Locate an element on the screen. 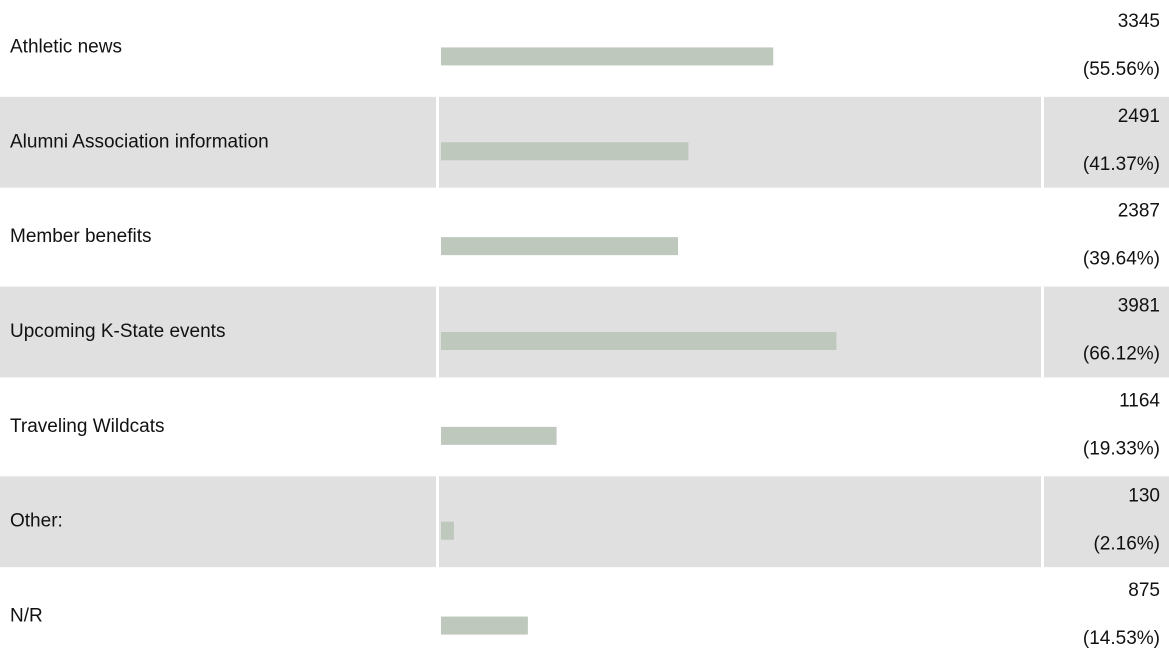 This screenshot has width=1169, height=664. count-label: 130 is located at coordinates (1144, 495).